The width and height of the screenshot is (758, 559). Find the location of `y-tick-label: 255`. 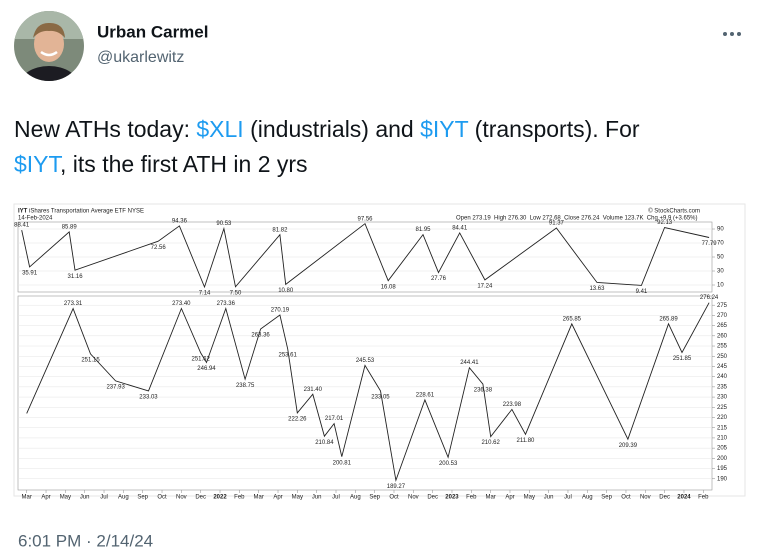

y-tick-label: 255 is located at coordinates (722, 347).